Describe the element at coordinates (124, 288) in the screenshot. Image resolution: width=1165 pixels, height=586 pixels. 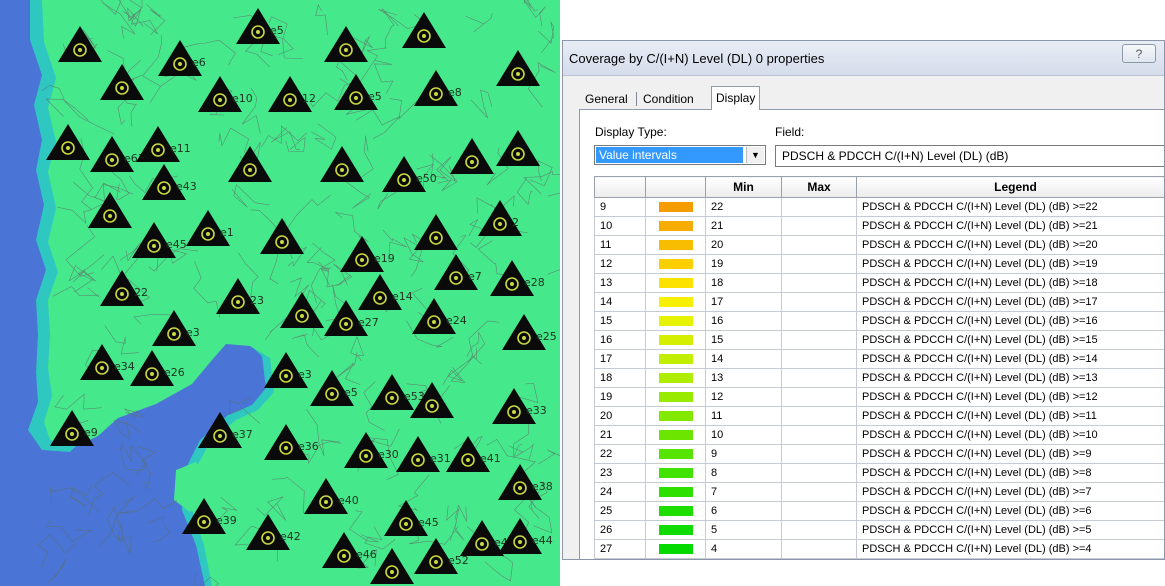
I see `site-marker: 22` at that location.